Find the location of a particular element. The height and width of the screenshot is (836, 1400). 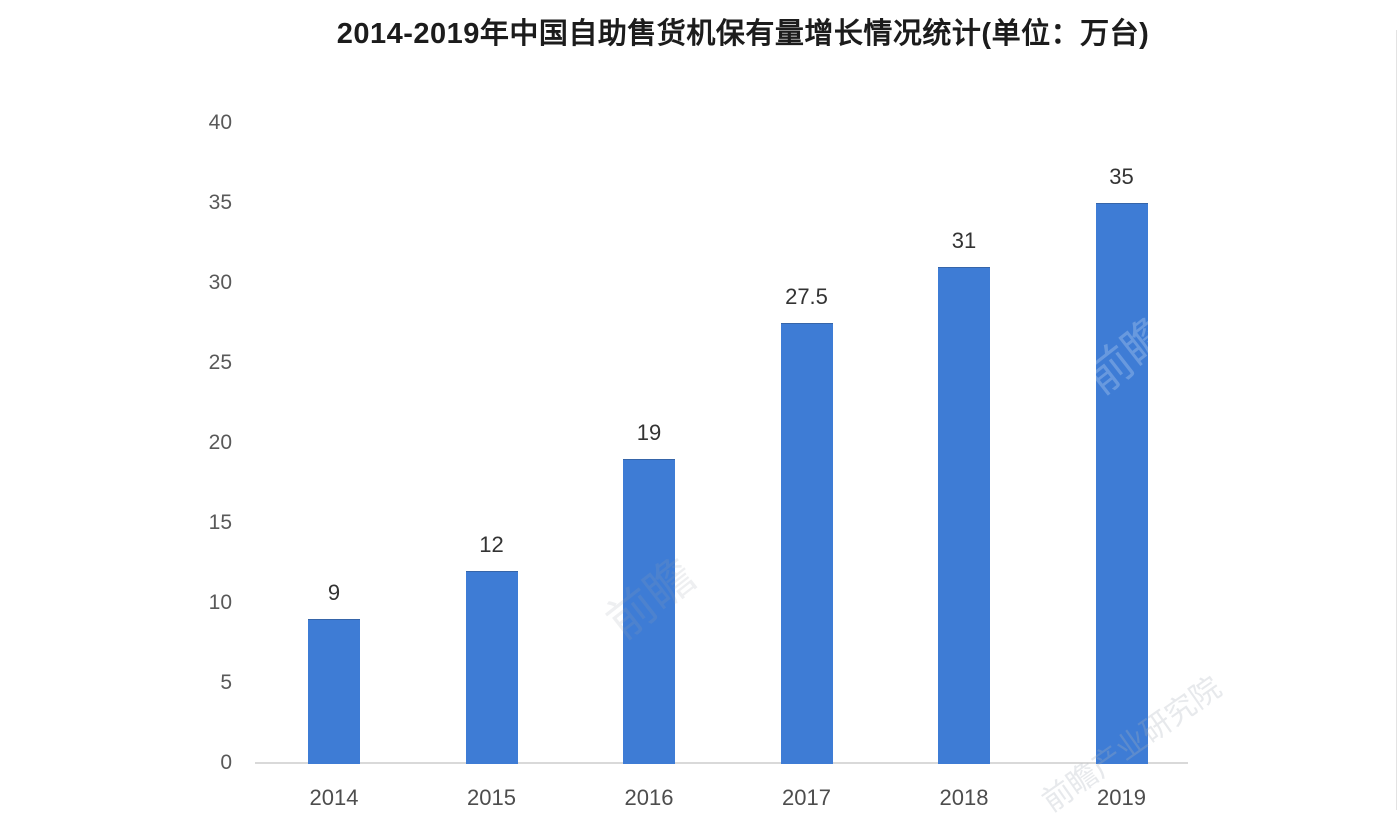

x-axis-line is located at coordinates (721, 763).